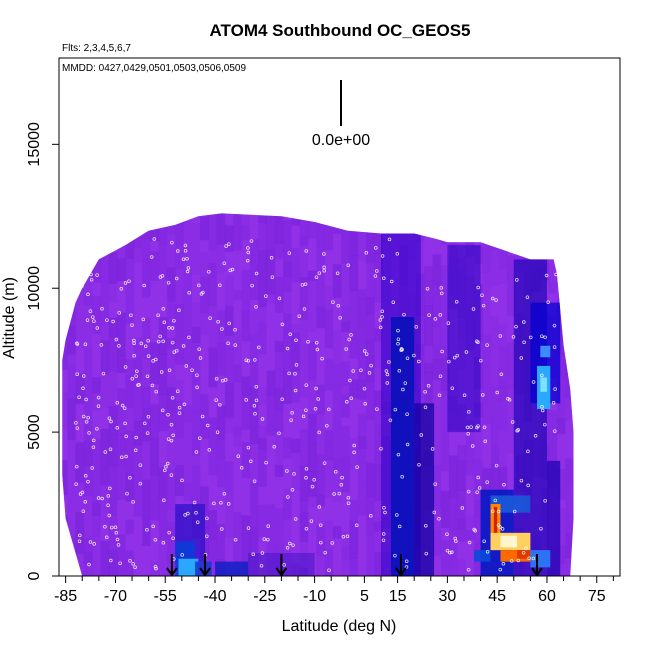 This screenshot has height=650, width=650. What do you see at coordinates (339, 626) in the screenshot?
I see `x-axis-label: Latitude (deg N)` at bounding box center [339, 626].